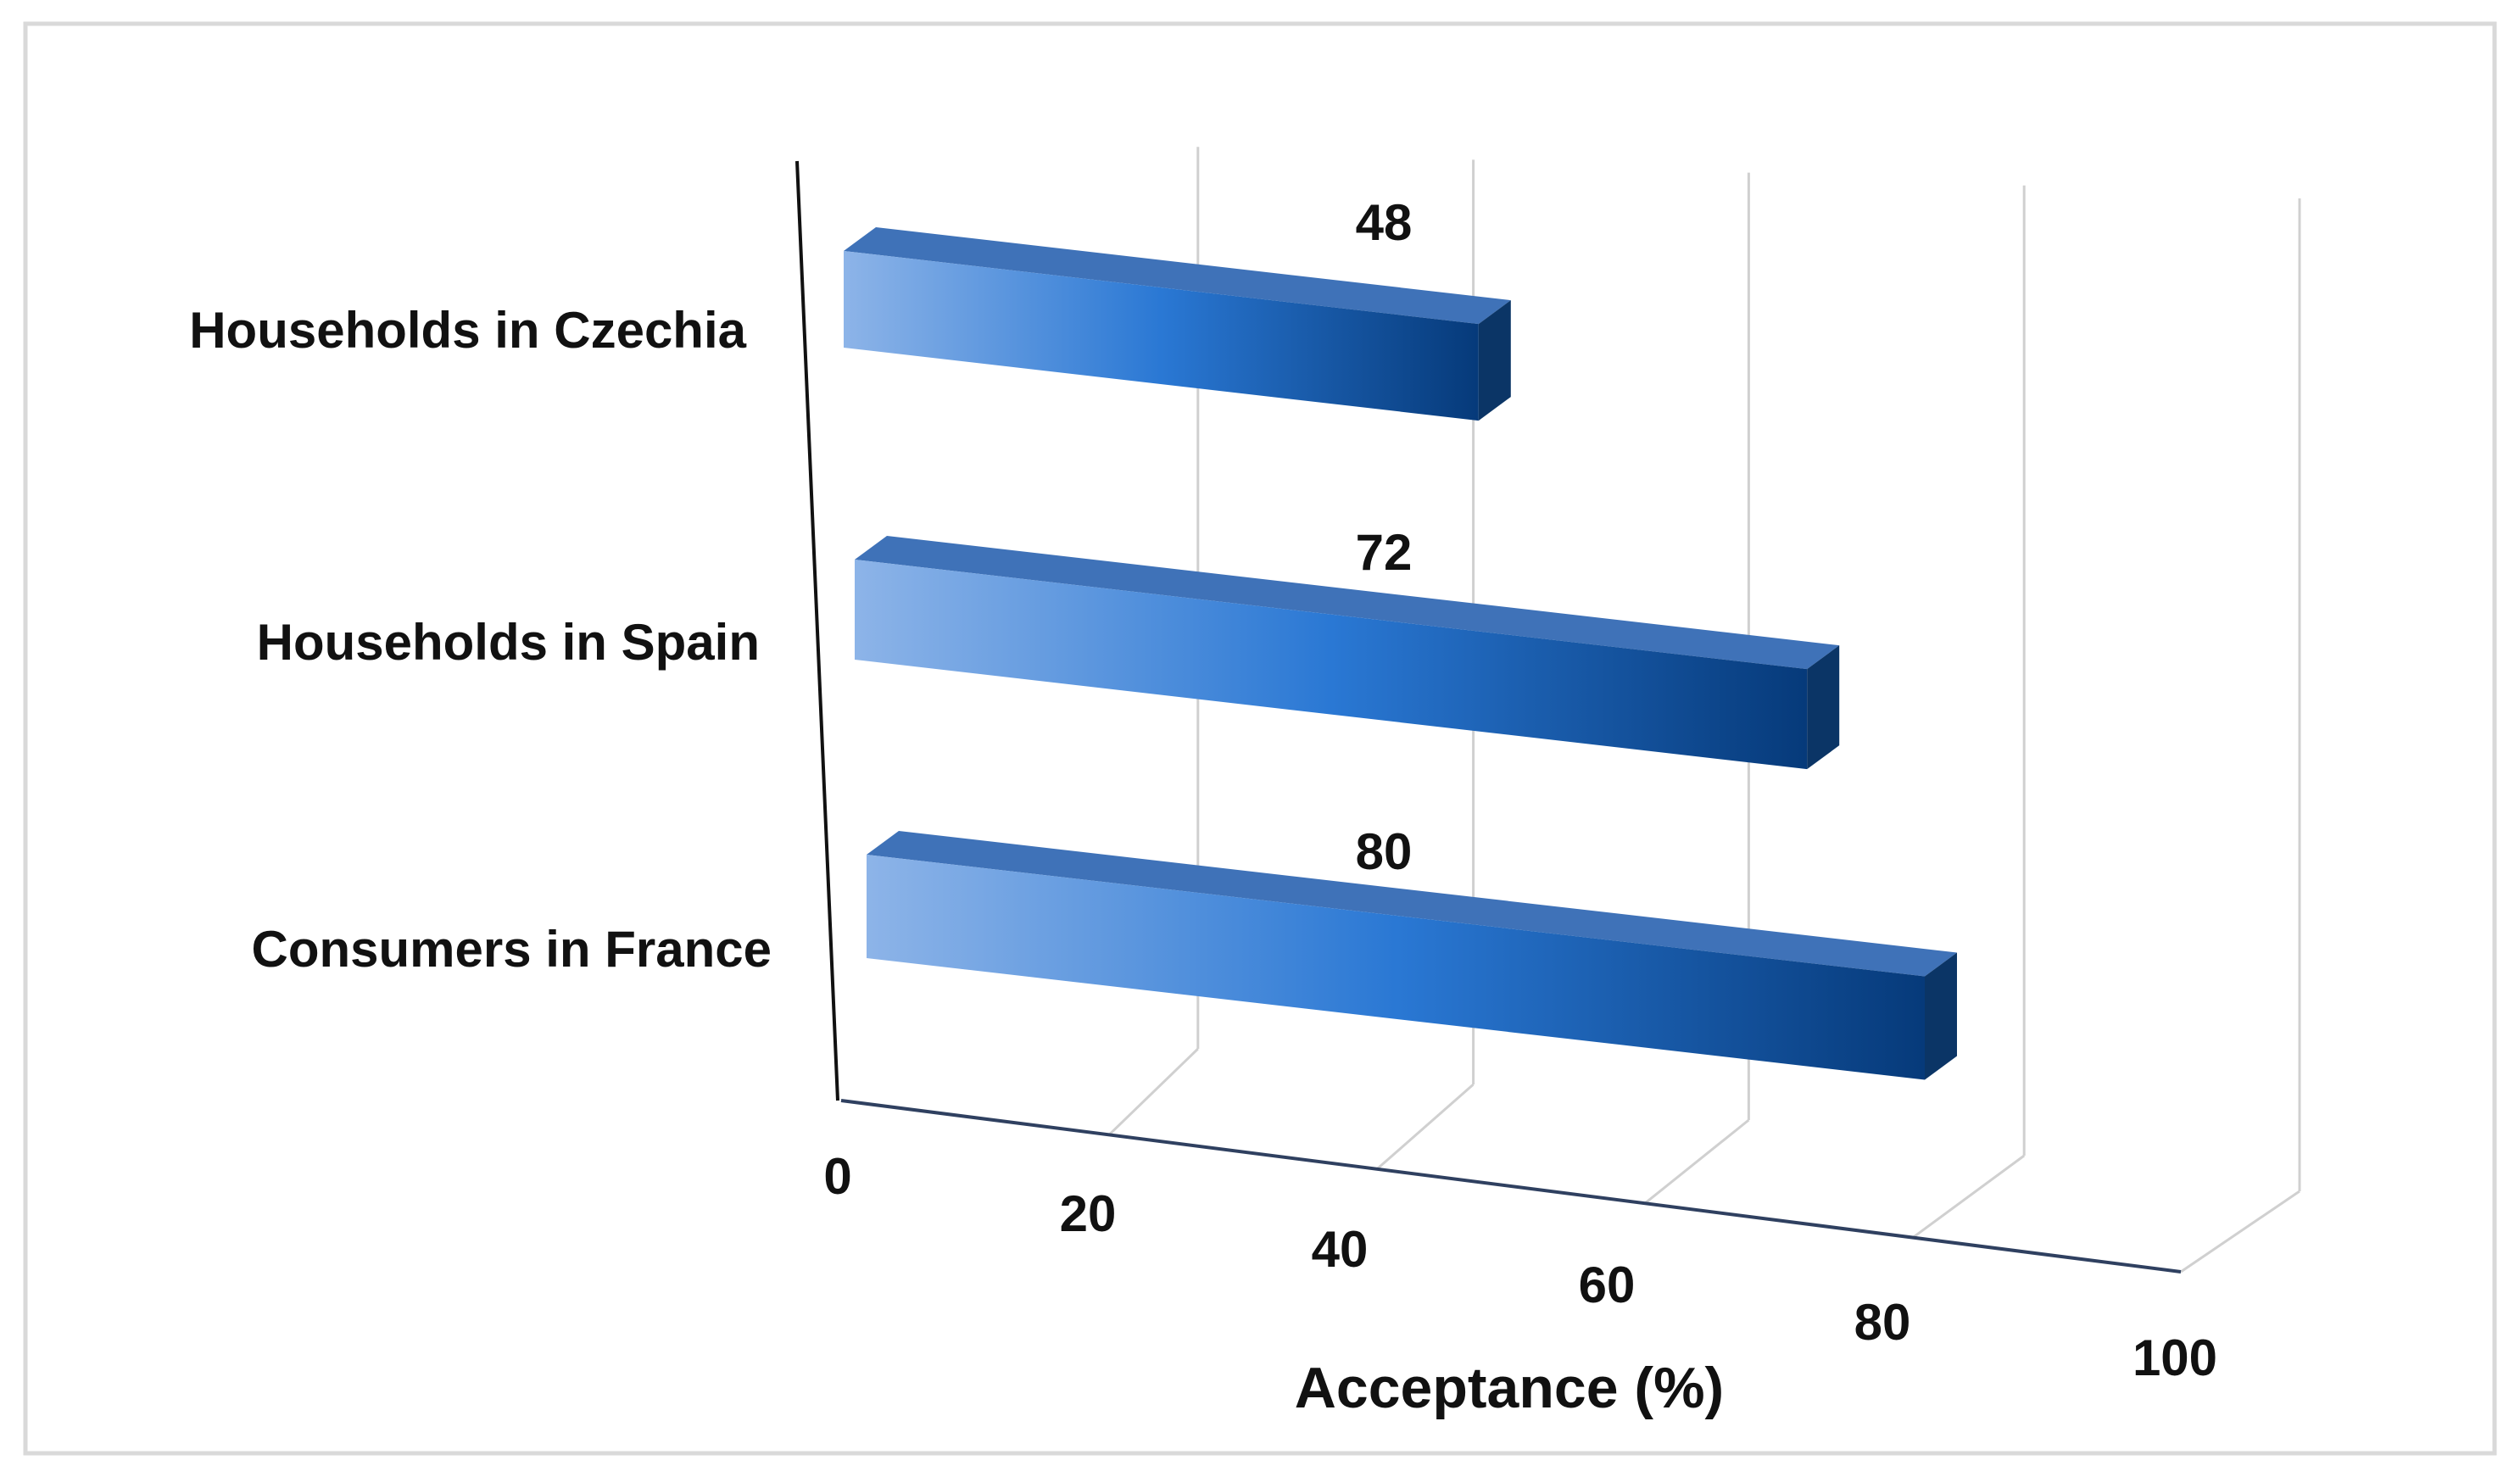 The image size is (2520, 1477). I want to click on x-tick-label: 60, so click(1607, 1285).